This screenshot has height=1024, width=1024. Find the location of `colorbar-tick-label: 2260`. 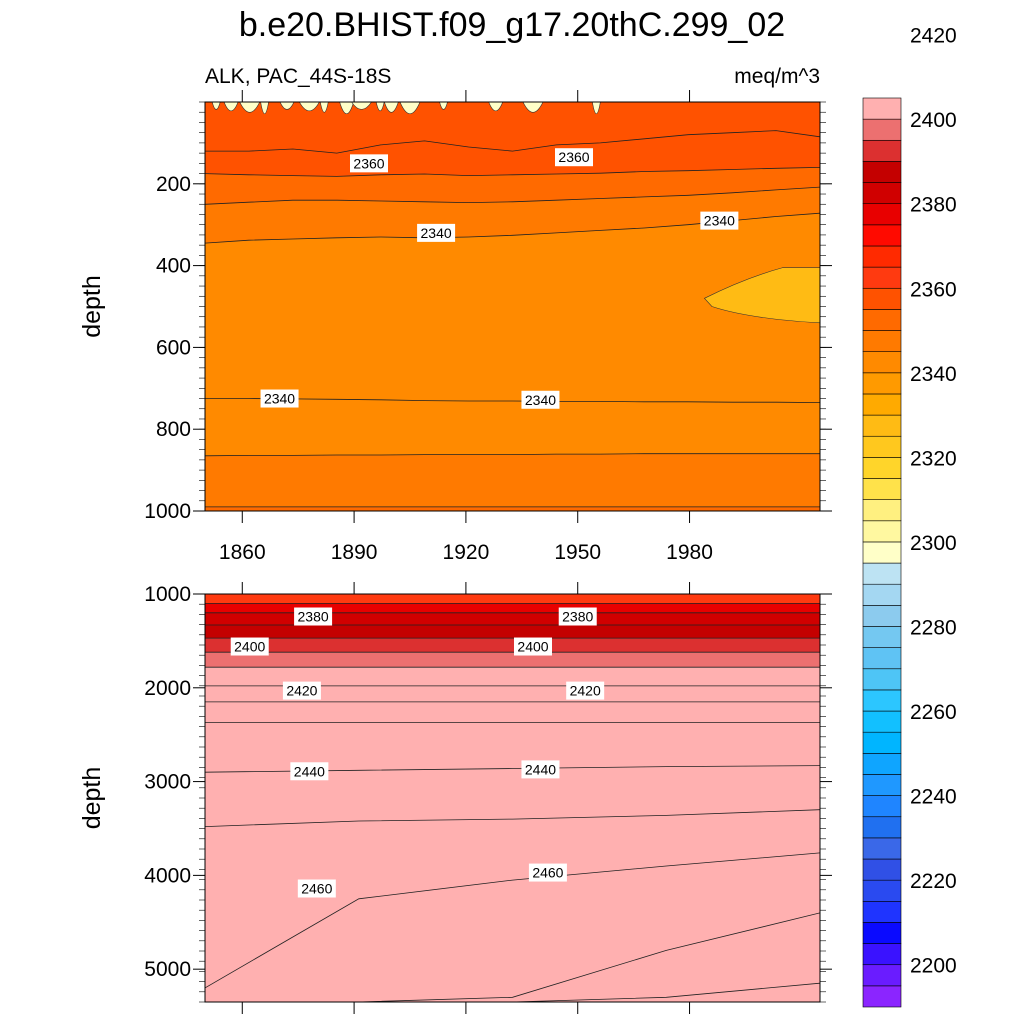

colorbar-tick-label: 2260 is located at coordinates (933, 712).